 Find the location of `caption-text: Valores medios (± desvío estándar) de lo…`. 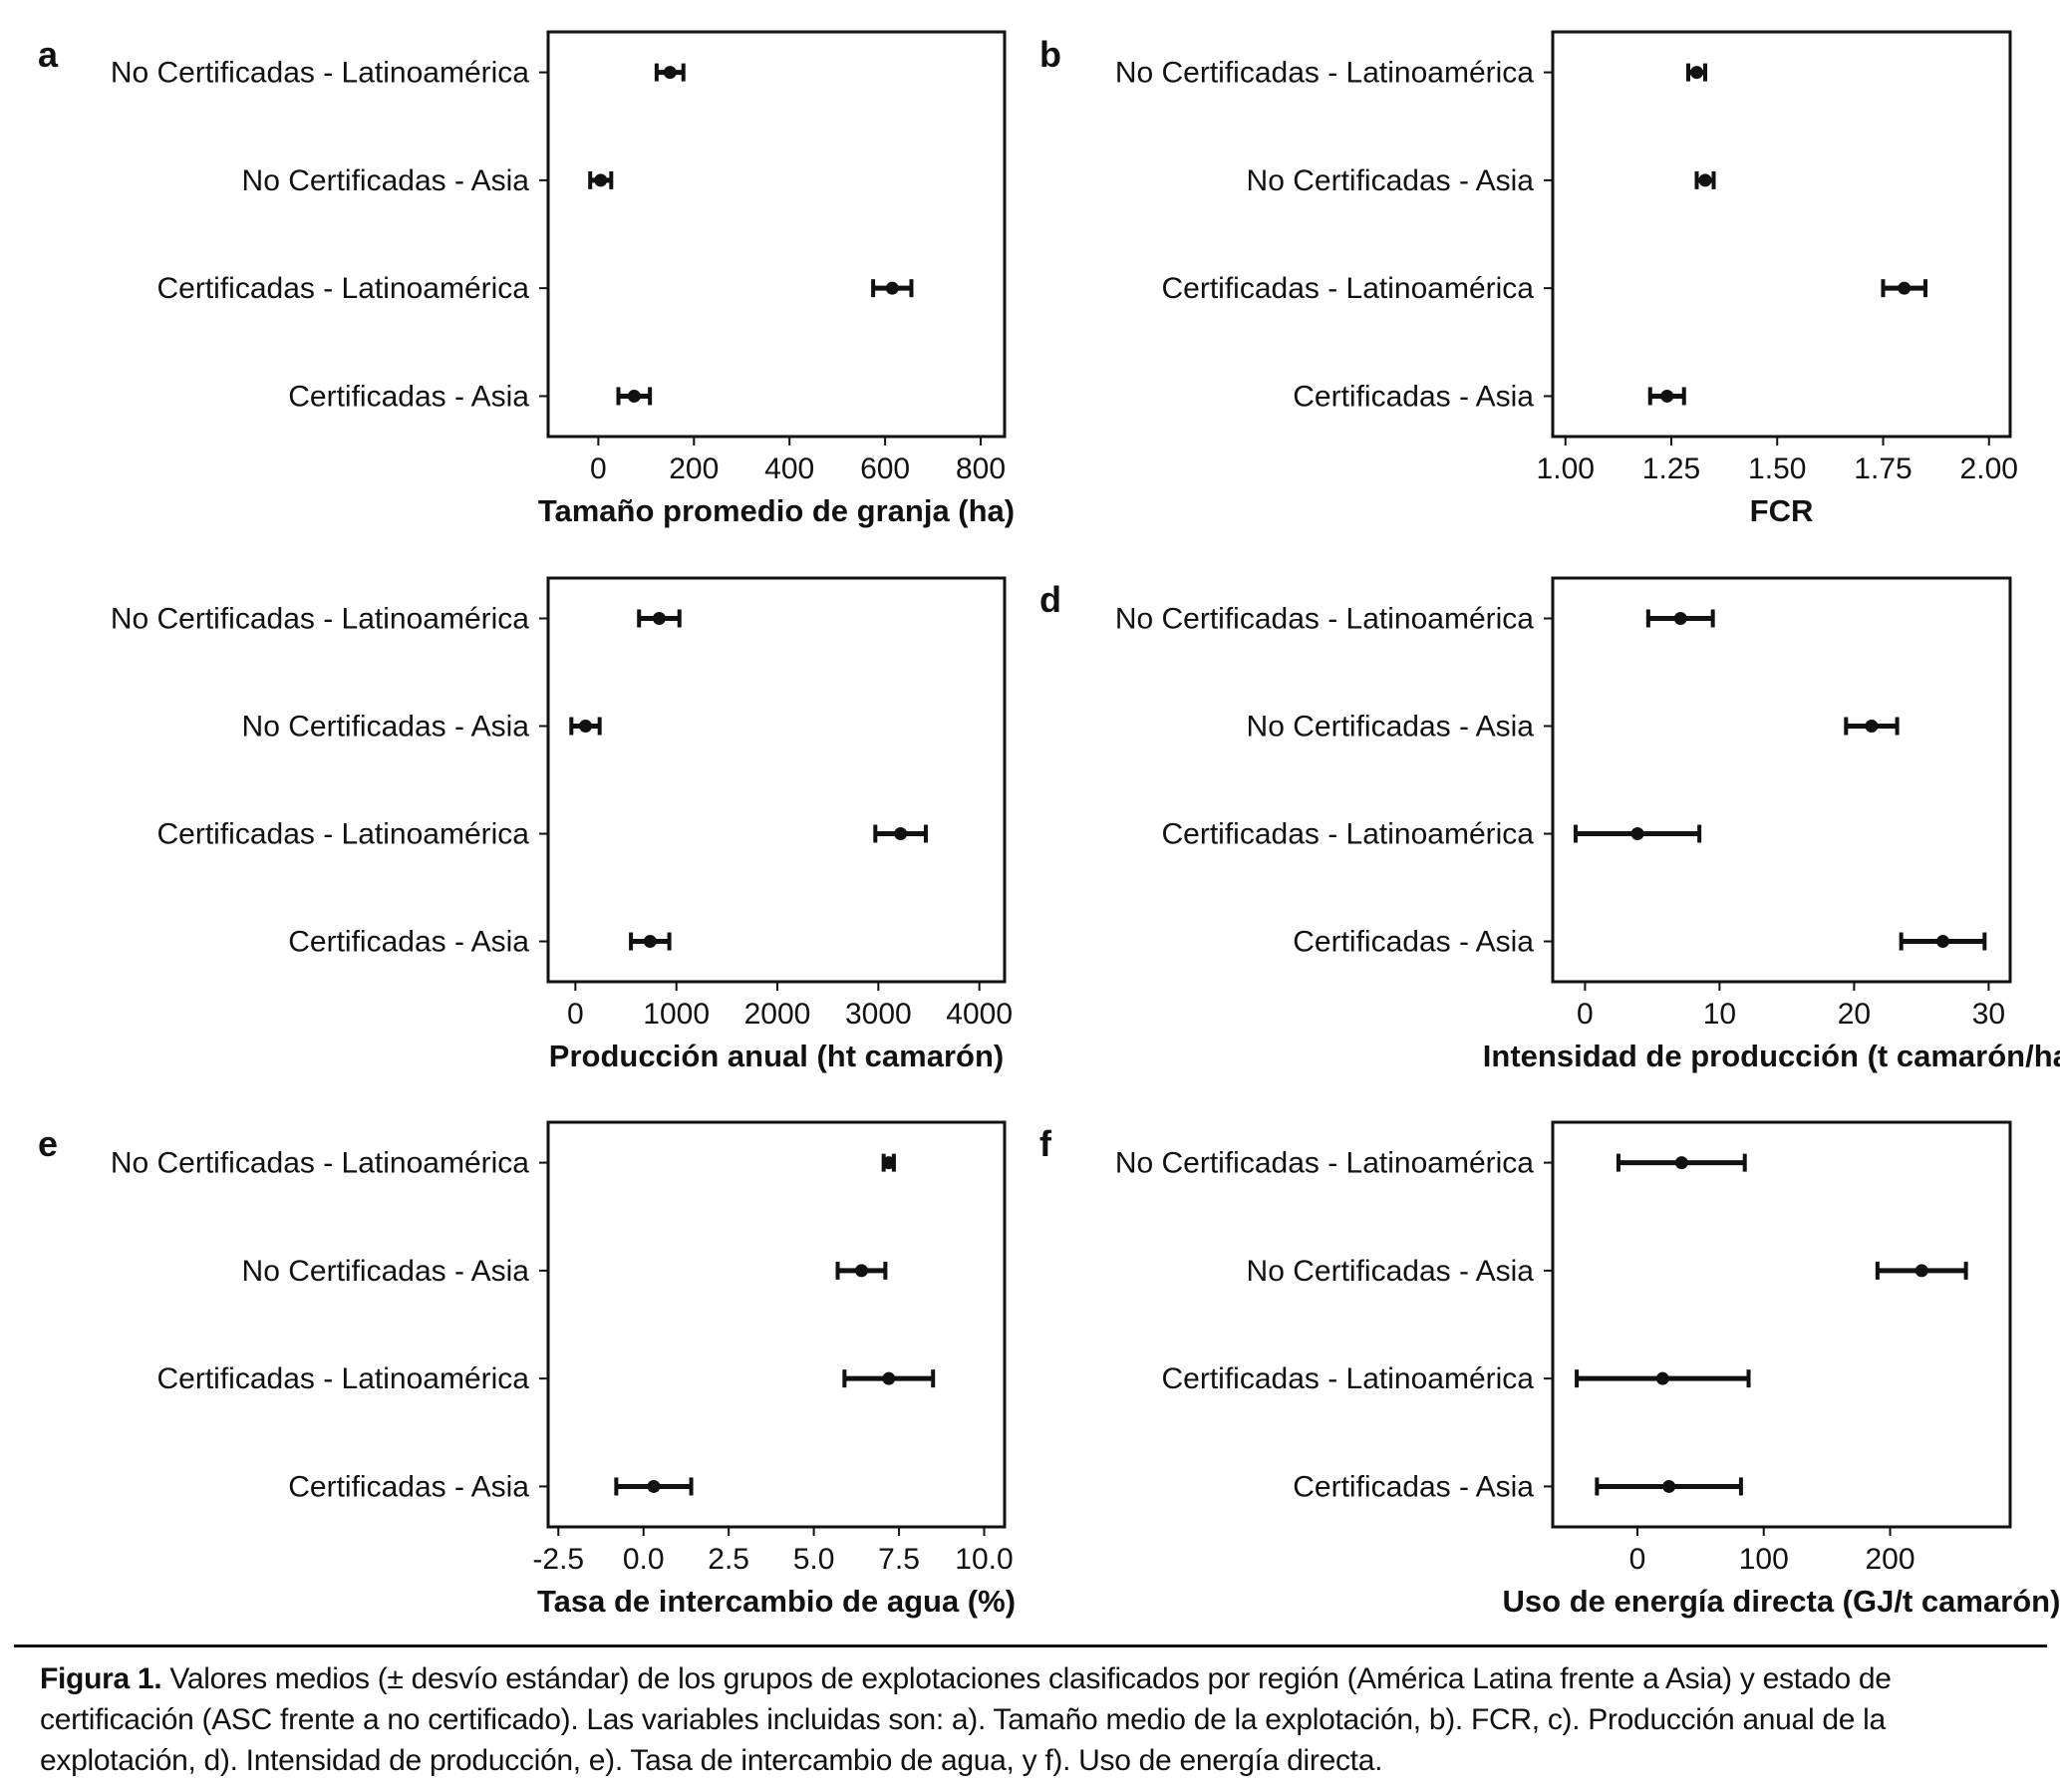

caption-text: Valores medios (± desvío estándar) de lo… is located at coordinates (966, 1719).